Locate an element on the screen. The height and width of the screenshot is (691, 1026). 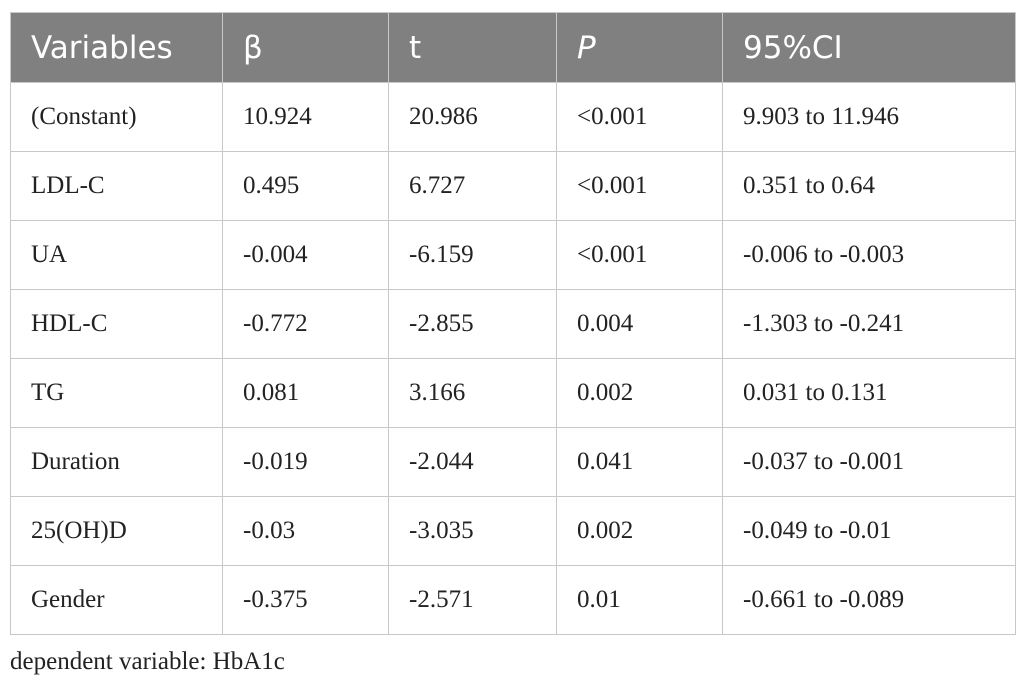
table-row: UA -0.004 -6.159 <0.001 -0.006 to -0.003 is located at coordinates (513, 255).